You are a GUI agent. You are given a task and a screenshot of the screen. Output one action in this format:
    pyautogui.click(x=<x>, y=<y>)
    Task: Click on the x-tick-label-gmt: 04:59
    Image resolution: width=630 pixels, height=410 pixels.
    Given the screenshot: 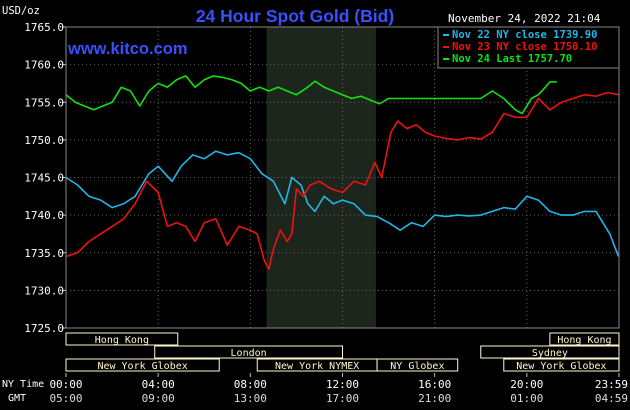 What is the action you would take?
    pyautogui.click(x=611, y=398)
    